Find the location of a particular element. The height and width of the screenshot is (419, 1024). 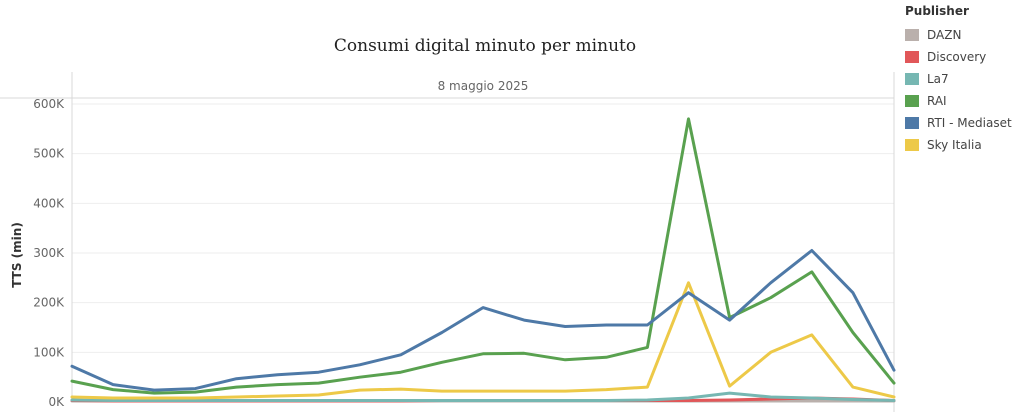

legend-label: RAI is located at coordinates (937, 101).